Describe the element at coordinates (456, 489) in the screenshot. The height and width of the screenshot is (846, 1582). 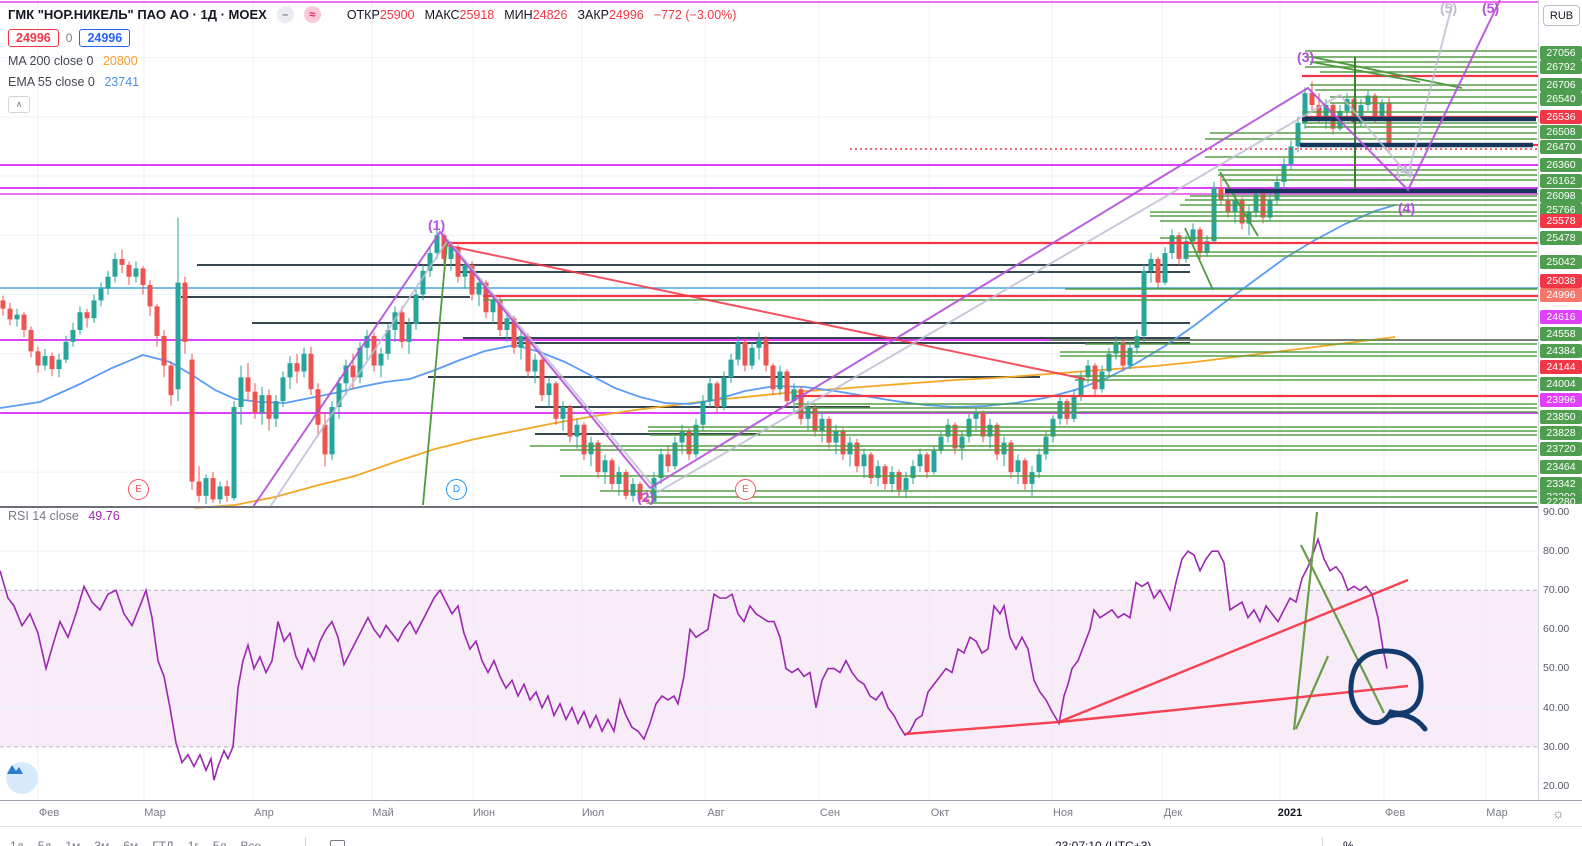
I see `dividend-badge: D` at that location.